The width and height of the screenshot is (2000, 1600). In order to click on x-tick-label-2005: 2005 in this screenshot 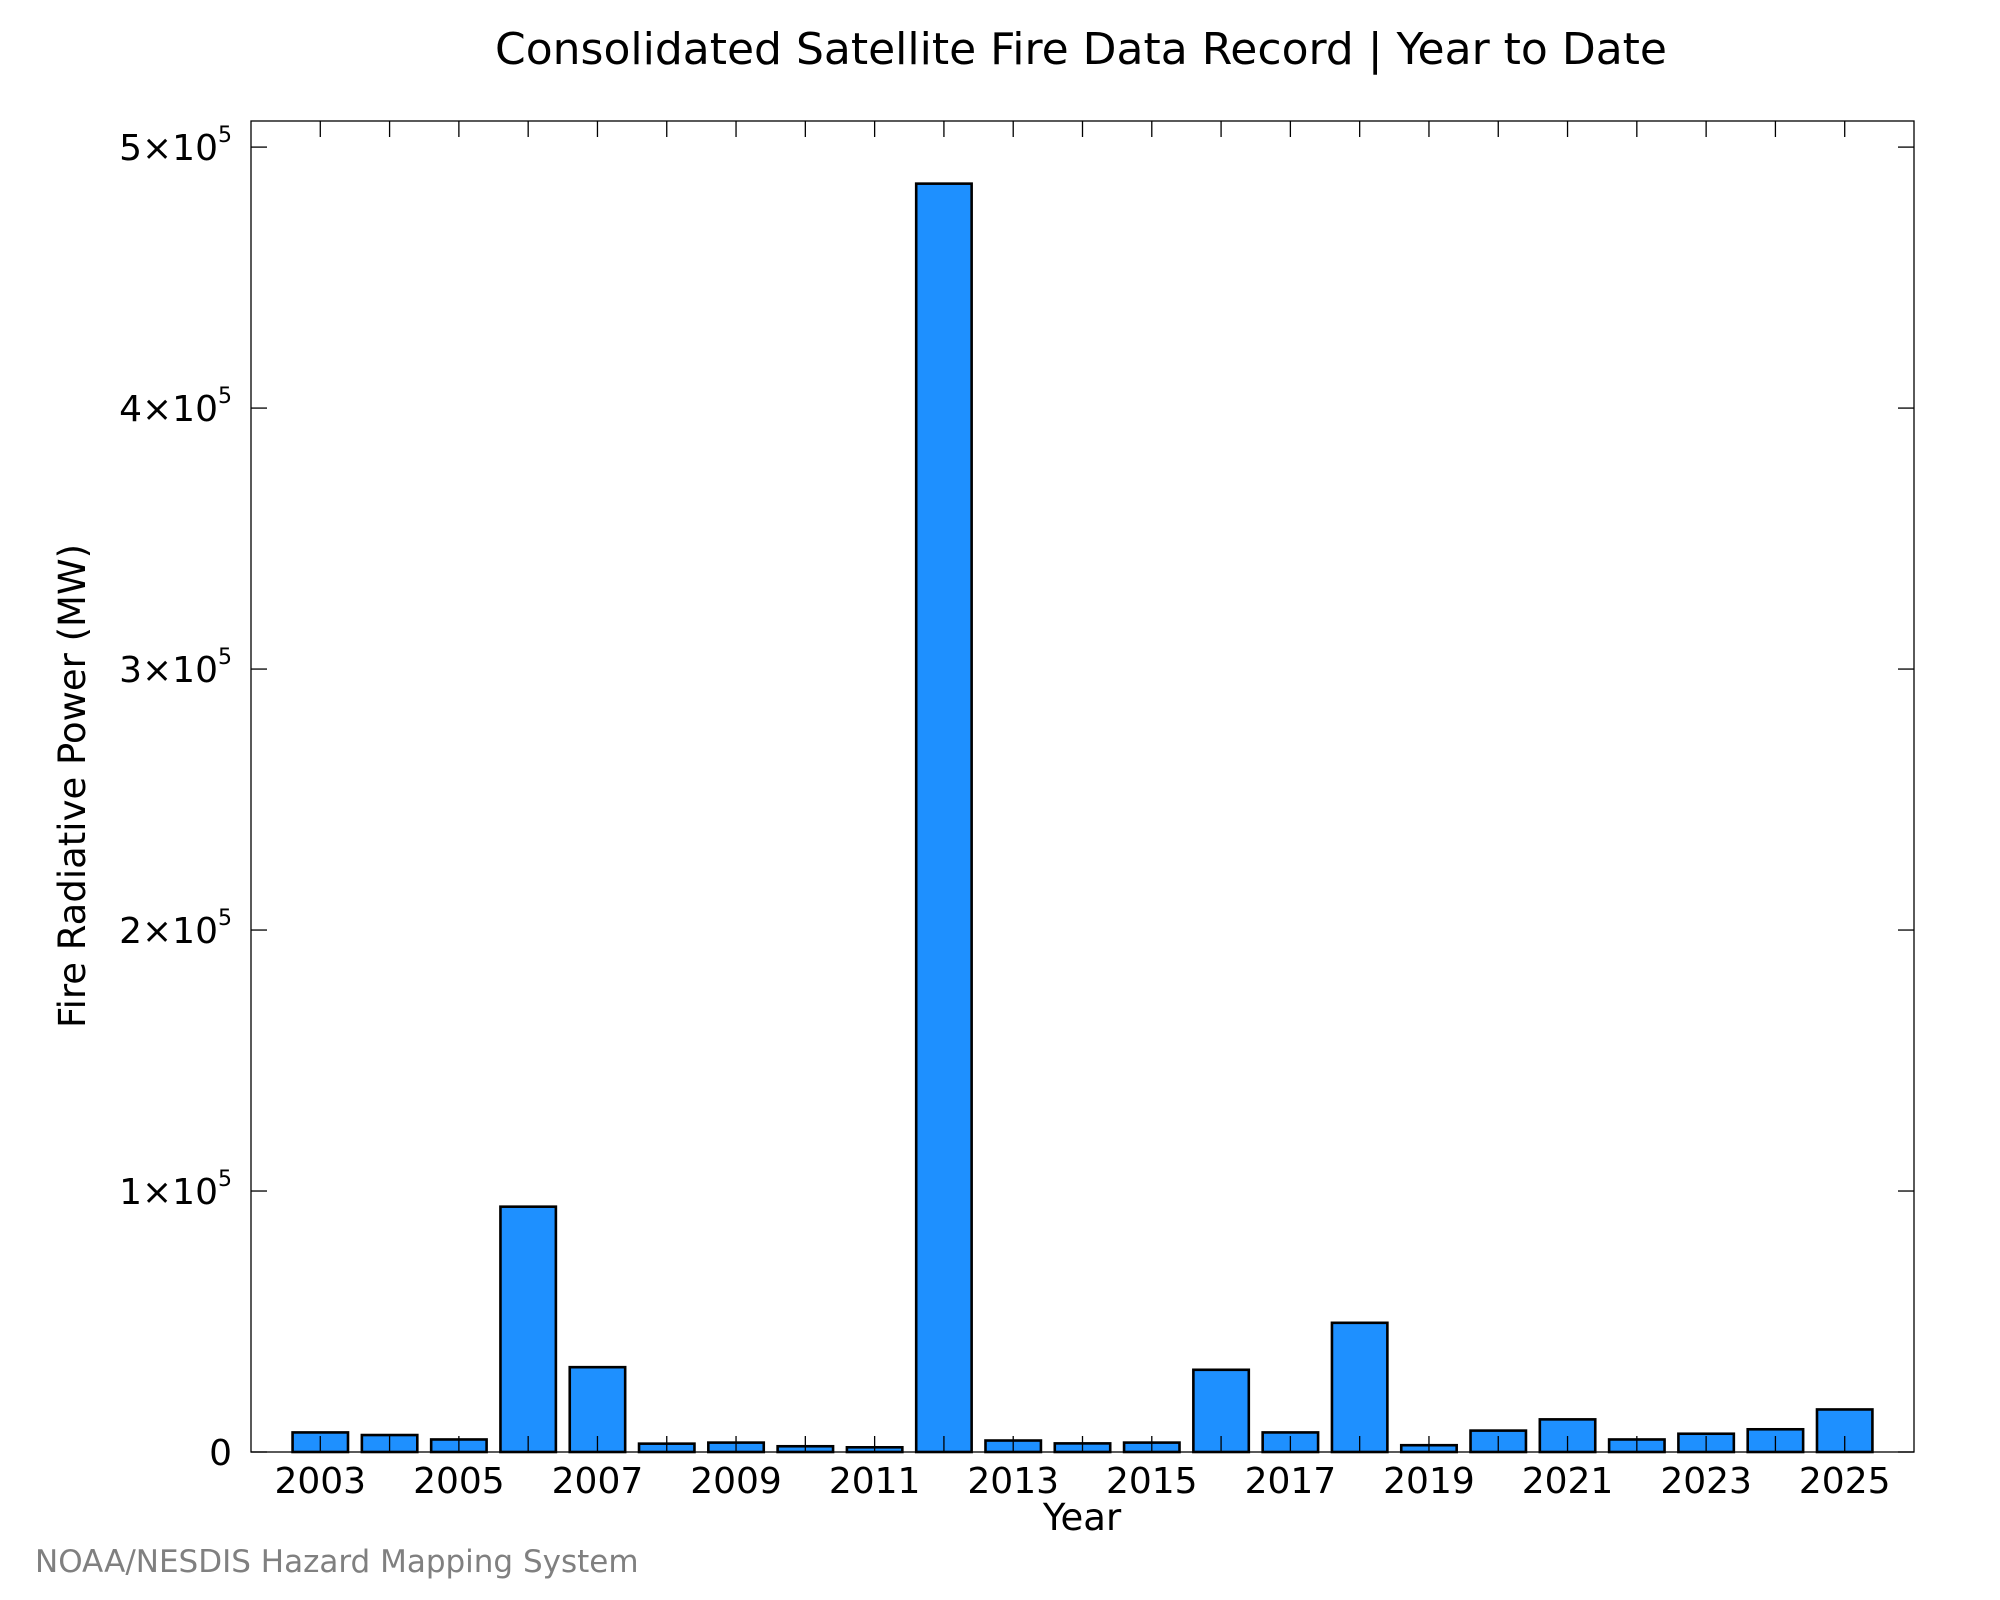, I will do `click(459, 1481)`.